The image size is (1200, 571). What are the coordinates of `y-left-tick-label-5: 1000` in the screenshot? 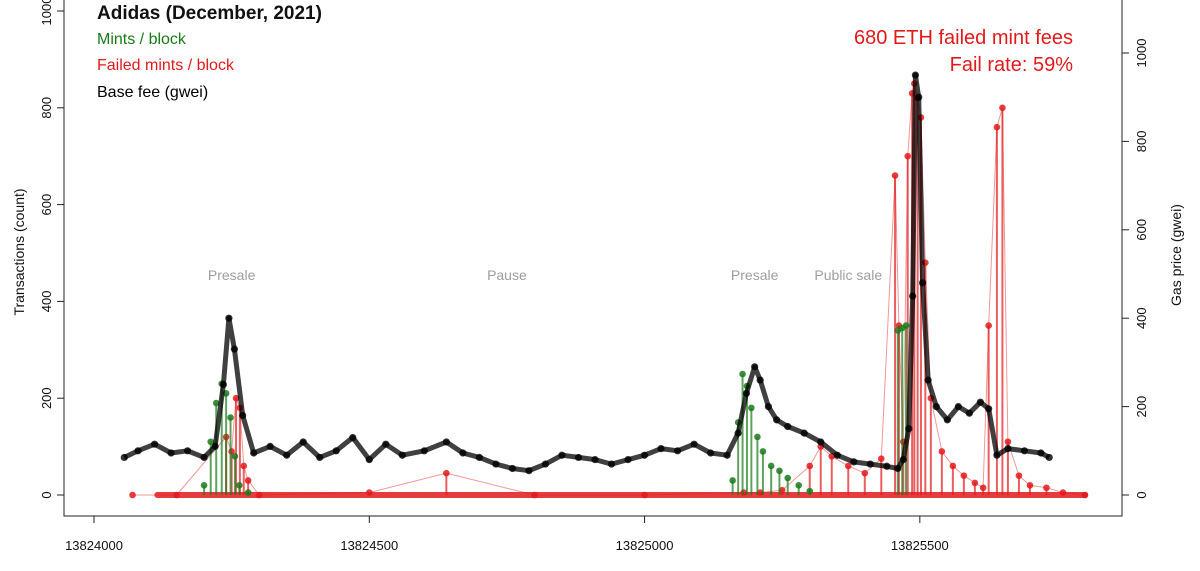 It's located at (46, 12).